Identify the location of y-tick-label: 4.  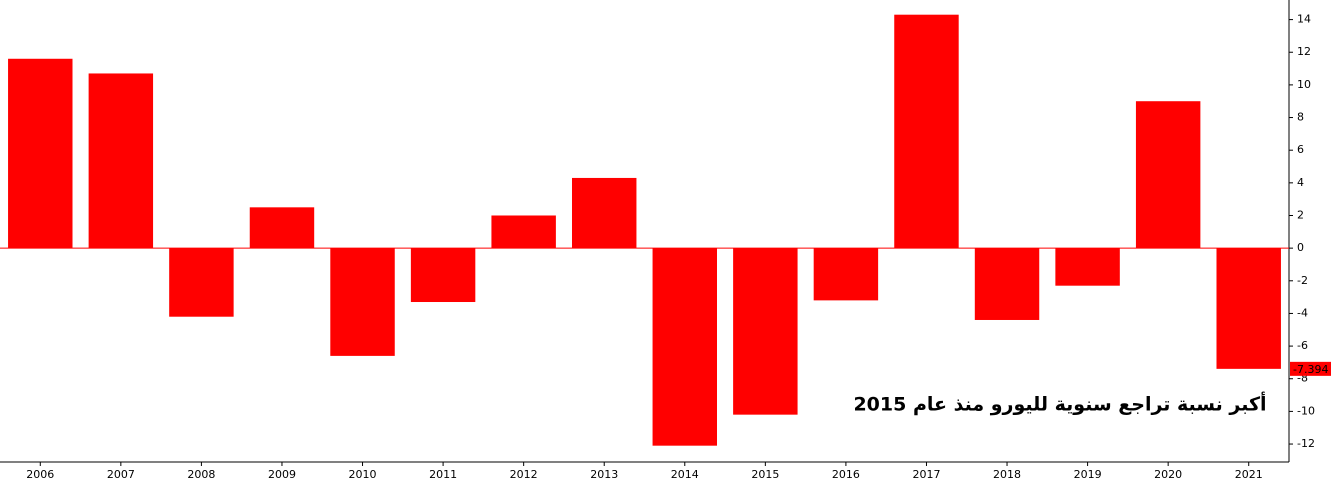
(1300, 182).